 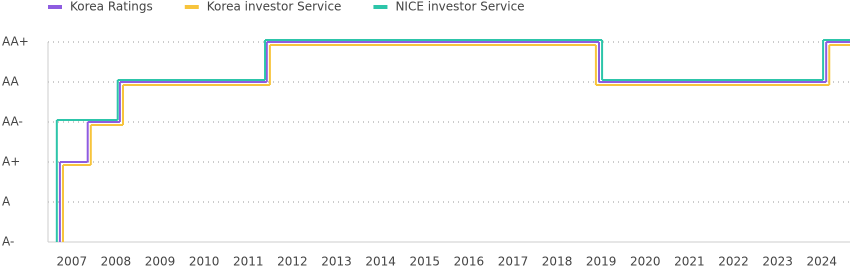 What do you see at coordinates (160, 261) in the screenshot?
I see `x-tick-label: 2009` at bounding box center [160, 261].